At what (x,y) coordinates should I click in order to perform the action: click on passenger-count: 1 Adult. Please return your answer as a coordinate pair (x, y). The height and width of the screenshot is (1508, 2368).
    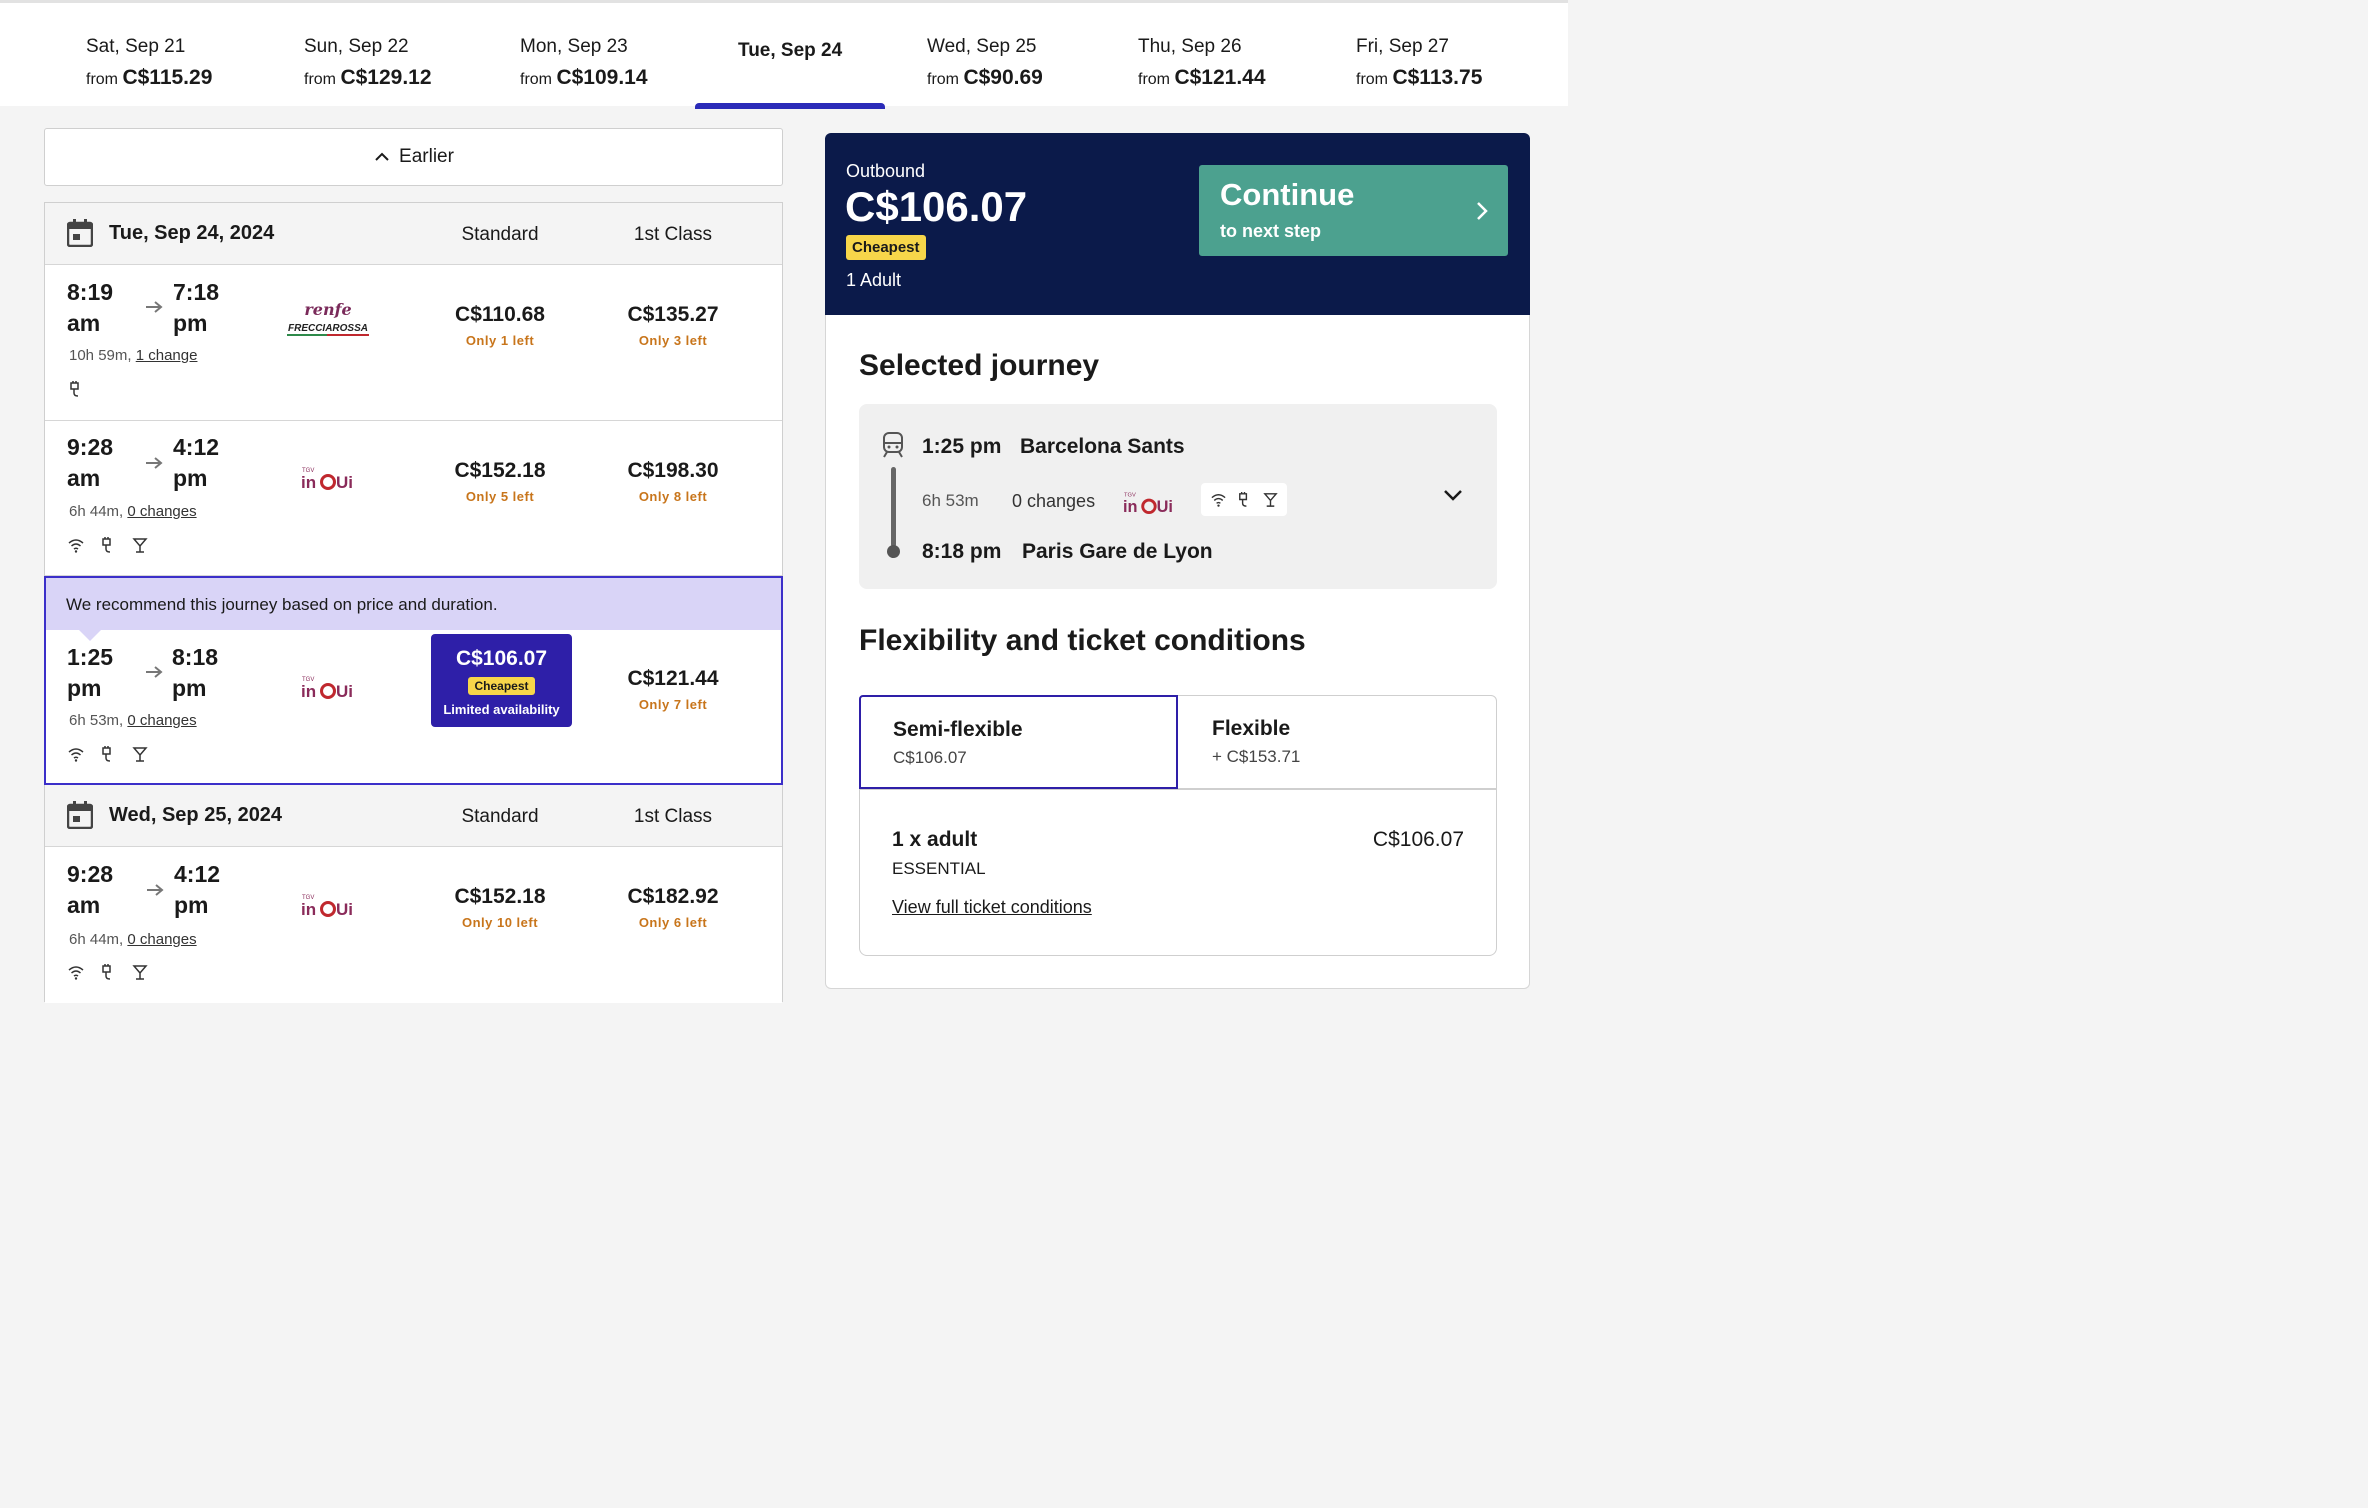
    Looking at the image, I should click on (874, 280).